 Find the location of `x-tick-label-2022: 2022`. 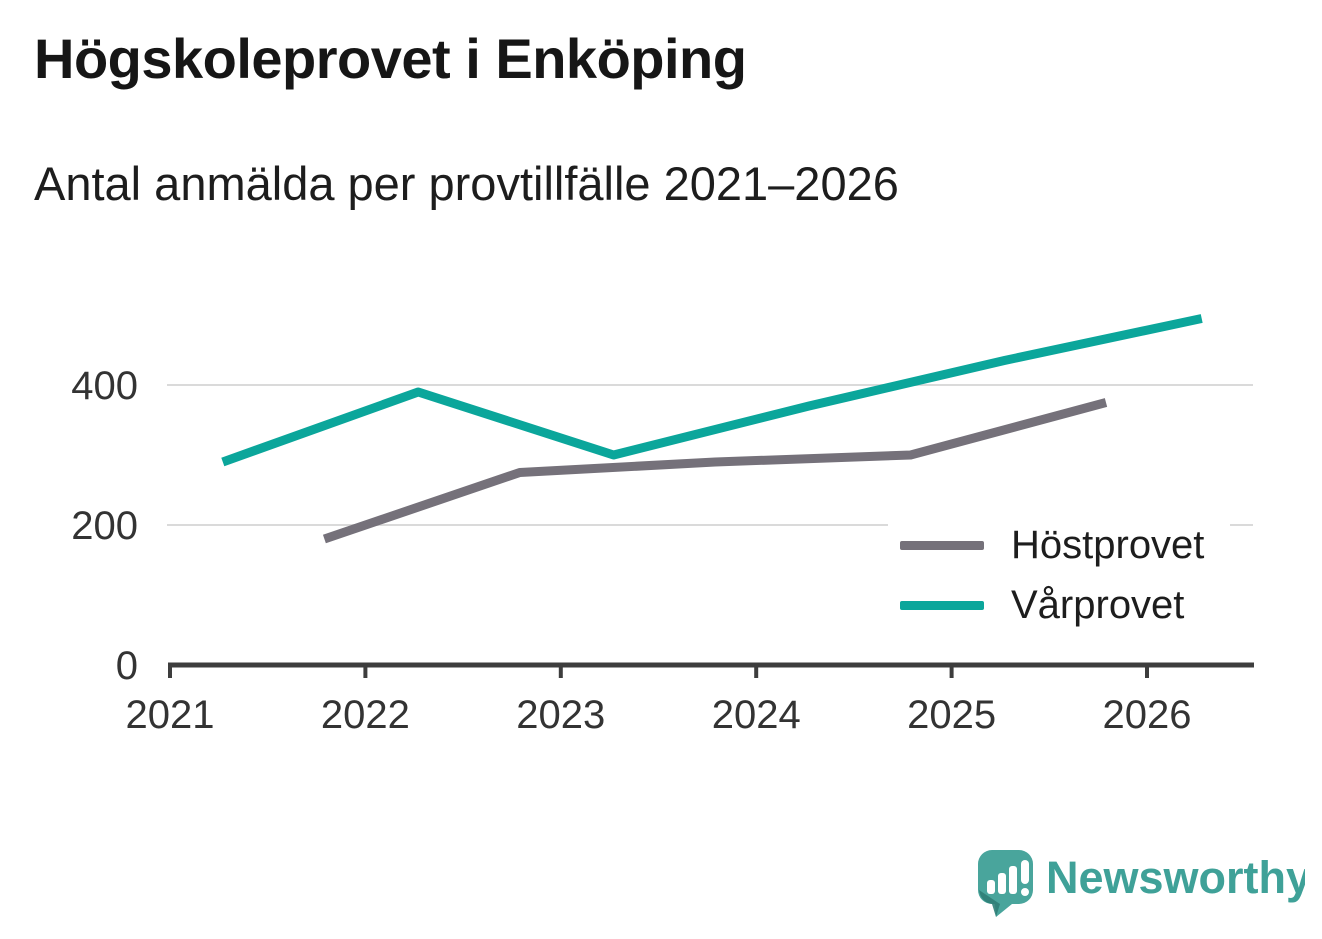

x-tick-label-2022: 2022 is located at coordinates (365, 715).